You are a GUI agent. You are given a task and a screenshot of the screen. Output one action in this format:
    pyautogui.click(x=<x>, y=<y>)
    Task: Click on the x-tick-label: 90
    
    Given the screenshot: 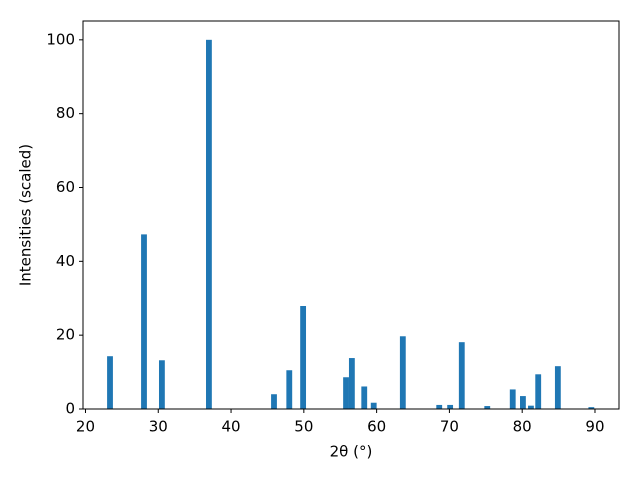 What is the action you would take?
    pyautogui.click(x=594, y=427)
    